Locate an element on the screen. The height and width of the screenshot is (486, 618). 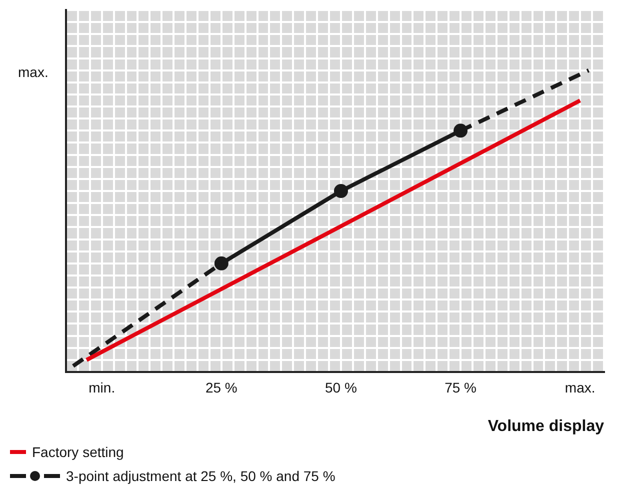
x-tick-label: max. is located at coordinates (580, 387).